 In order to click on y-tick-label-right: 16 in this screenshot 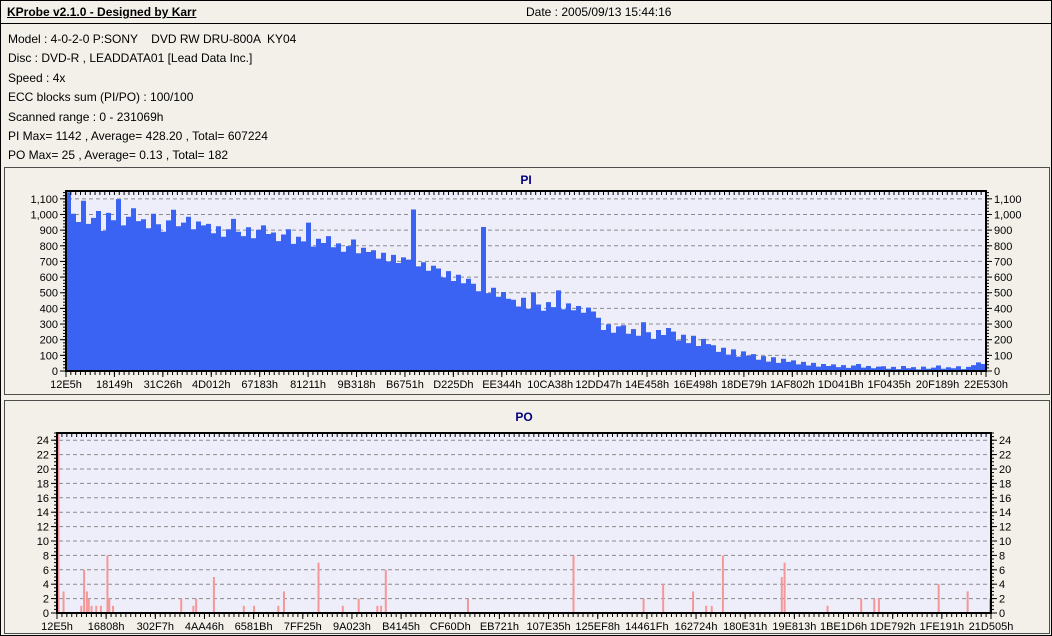, I will do `click(1005, 499)`.